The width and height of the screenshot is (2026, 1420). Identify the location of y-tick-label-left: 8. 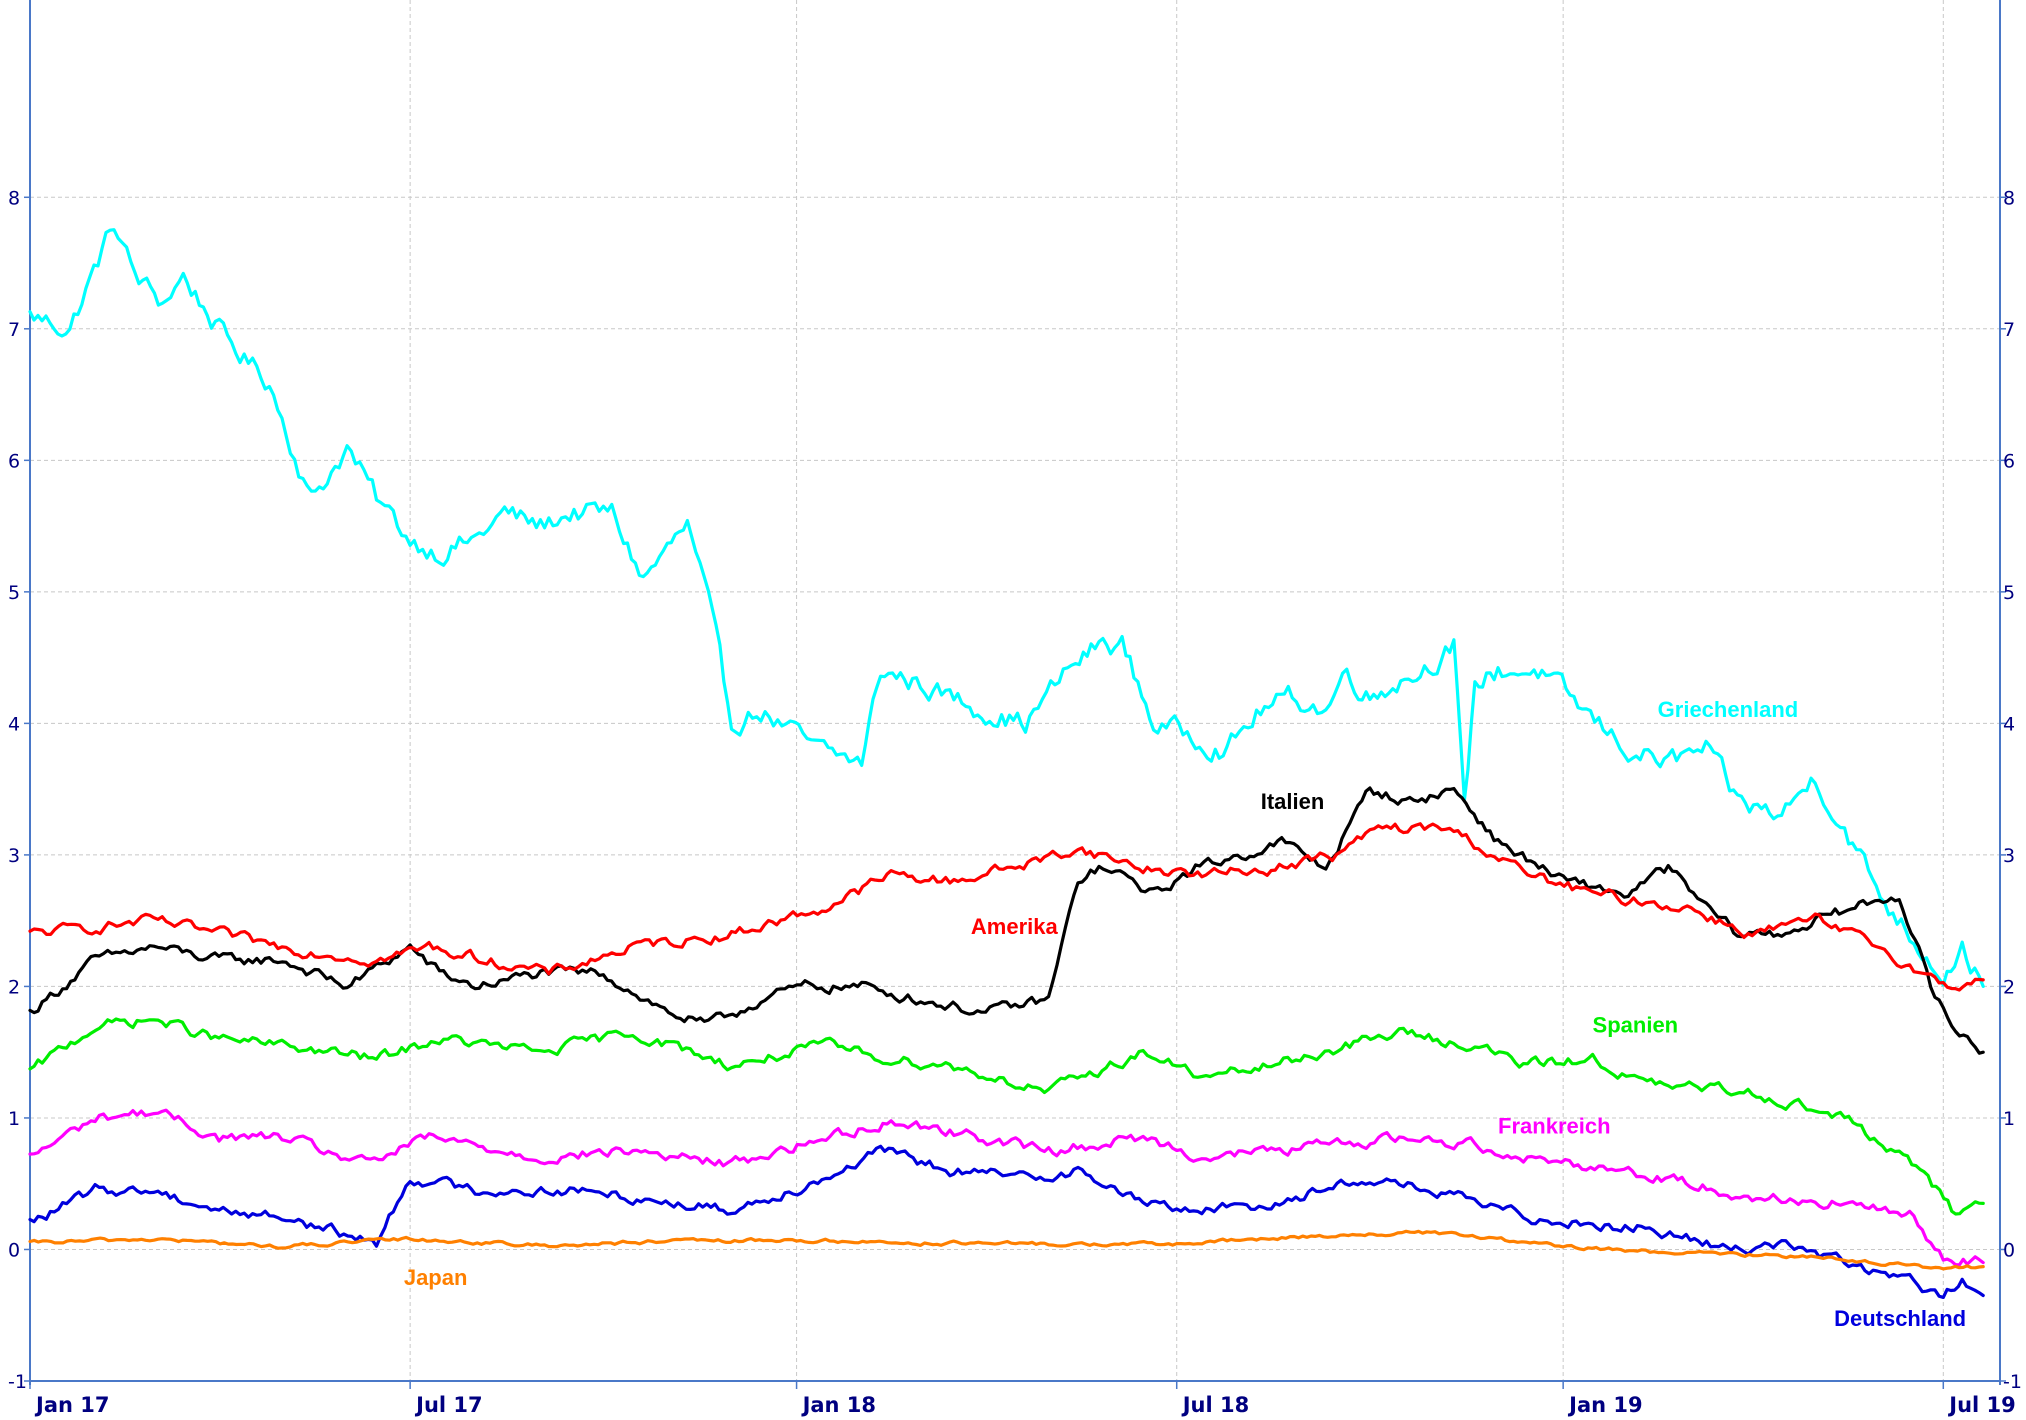
(14, 198).